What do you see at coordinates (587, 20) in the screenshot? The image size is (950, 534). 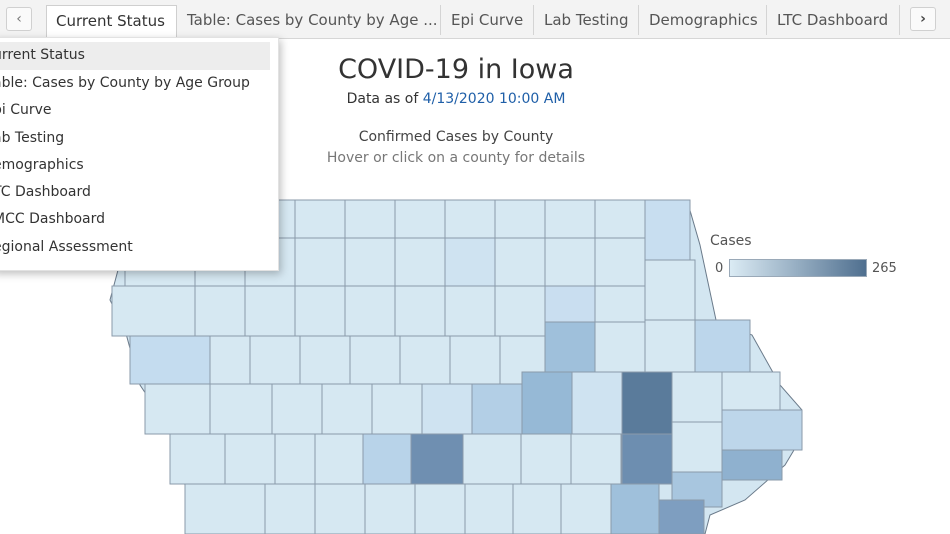 I see `tab-lab-testing: Lab Testing` at bounding box center [587, 20].